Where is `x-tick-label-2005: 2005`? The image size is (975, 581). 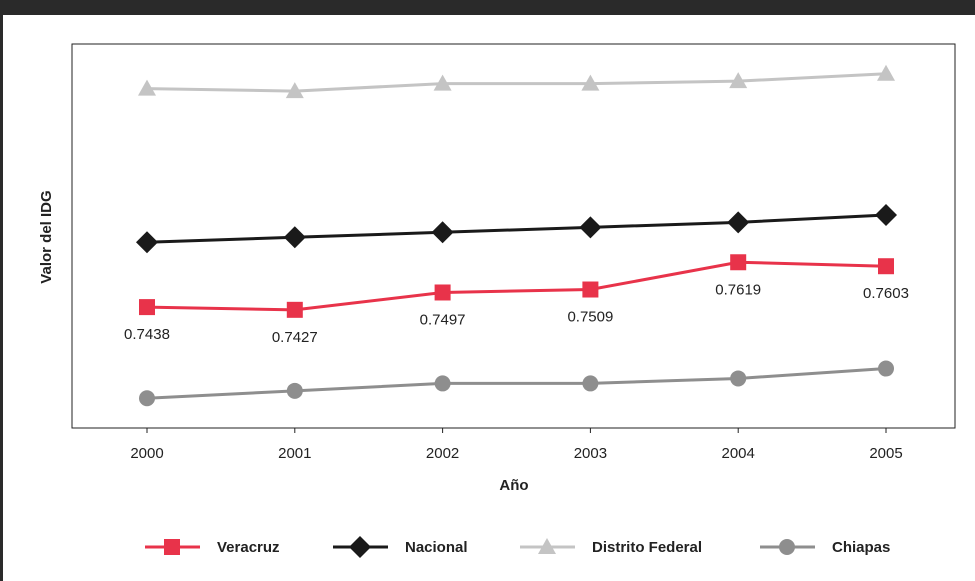
x-tick-label-2005: 2005 is located at coordinates (885, 453).